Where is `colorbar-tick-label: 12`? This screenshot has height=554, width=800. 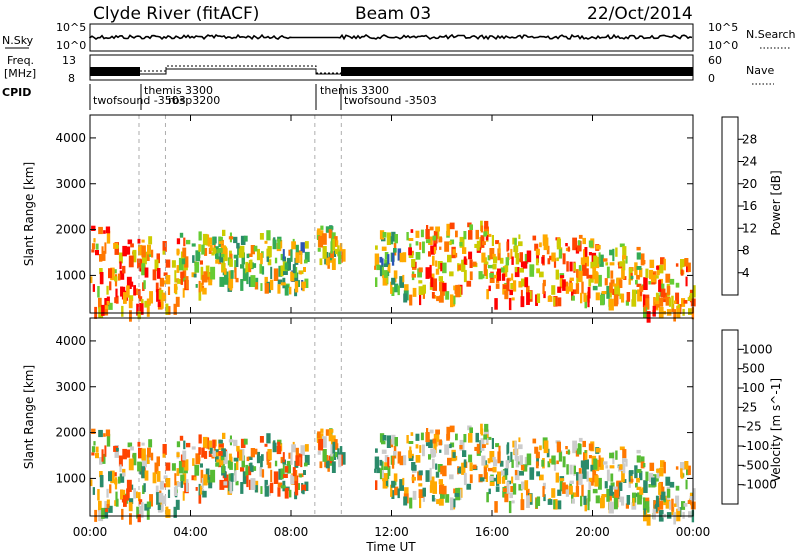 colorbar-tick-label: 12 is located at coordinates (749, 228).